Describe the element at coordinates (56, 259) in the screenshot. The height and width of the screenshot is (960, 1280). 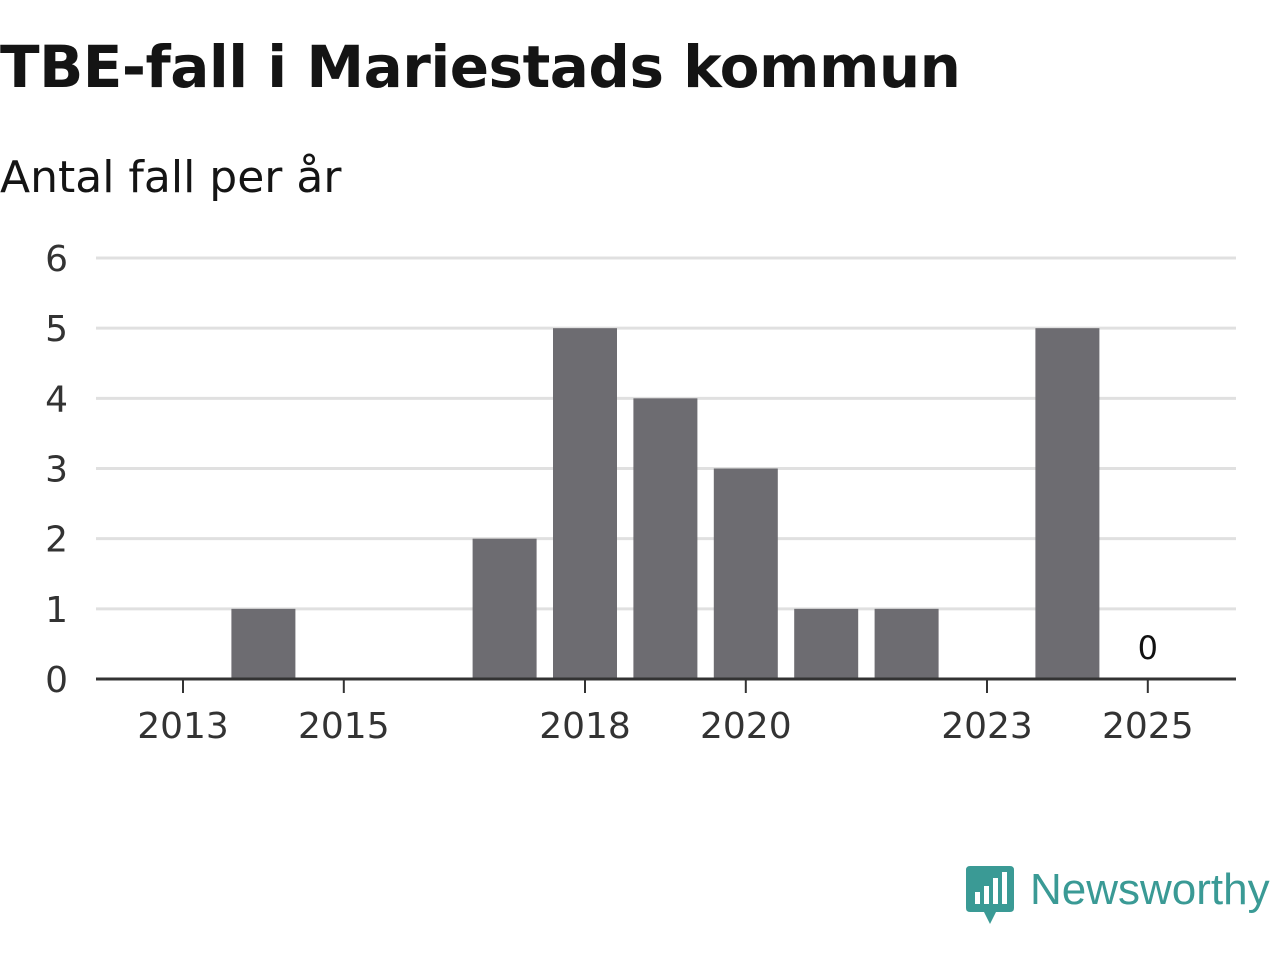
I see `y-tick-label: 6` at that location.